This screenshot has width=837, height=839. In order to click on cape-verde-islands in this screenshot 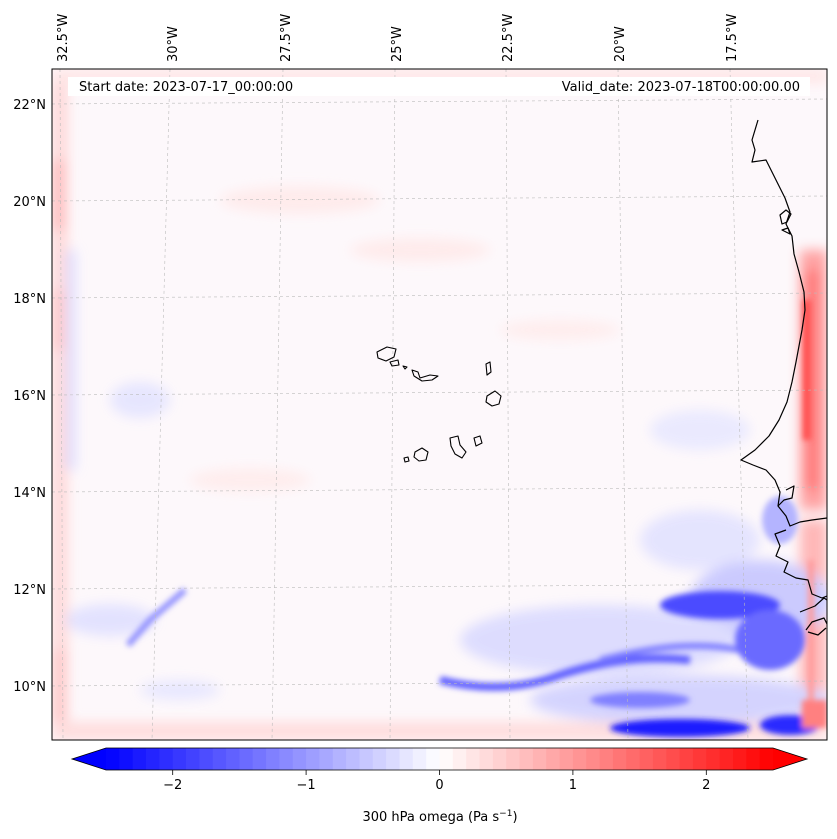, I will do `click(439, 404)`.